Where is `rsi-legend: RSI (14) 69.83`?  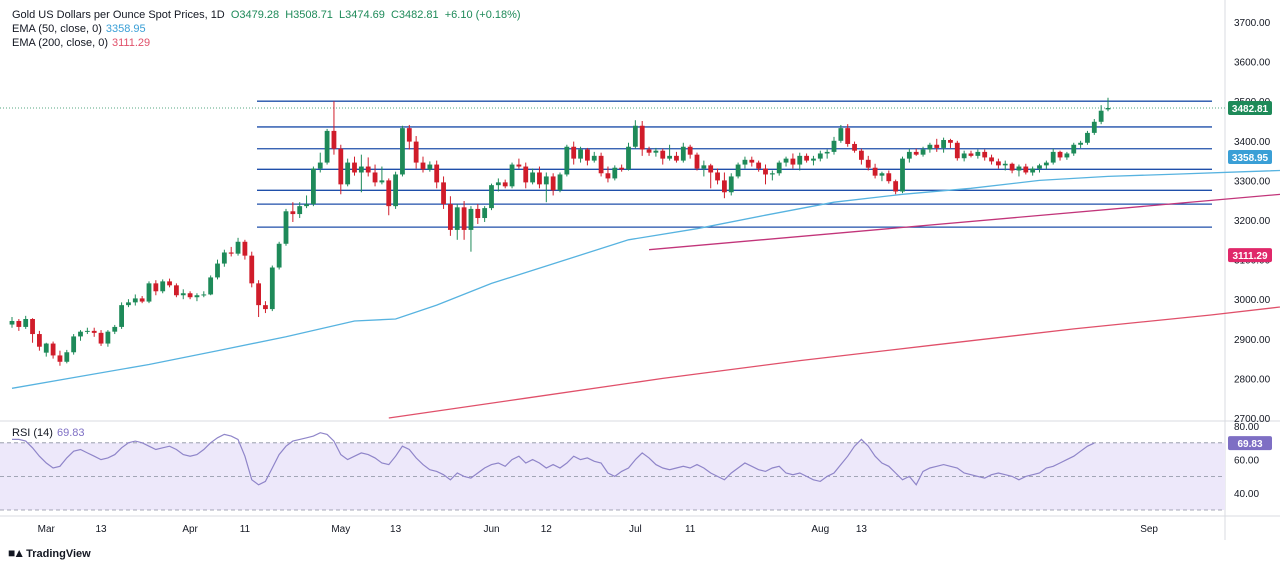
rsi-legend: RSI (14) 69.83 is located at coordinates (48, 433).